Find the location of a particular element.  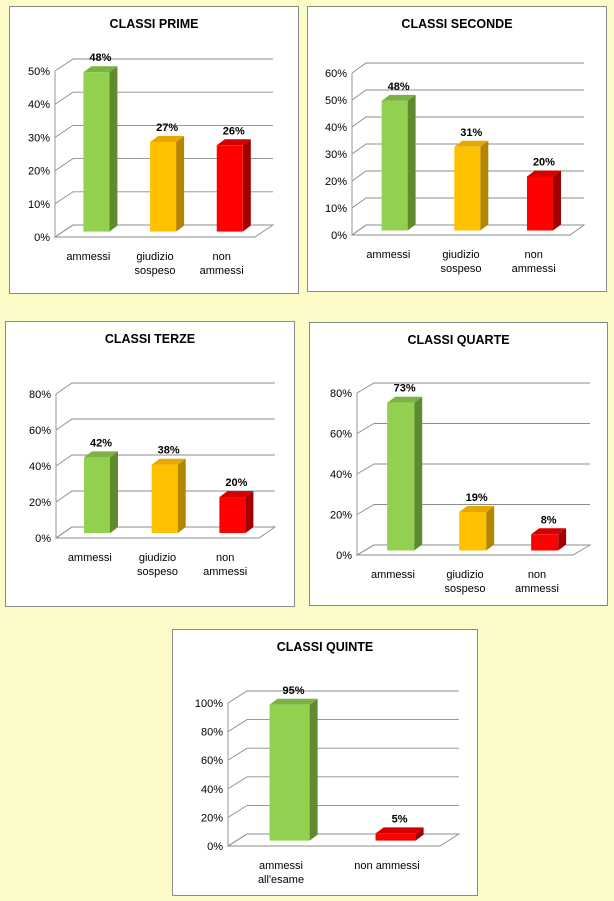

y-tick-label: 100% is located at coordinates (209, 704).